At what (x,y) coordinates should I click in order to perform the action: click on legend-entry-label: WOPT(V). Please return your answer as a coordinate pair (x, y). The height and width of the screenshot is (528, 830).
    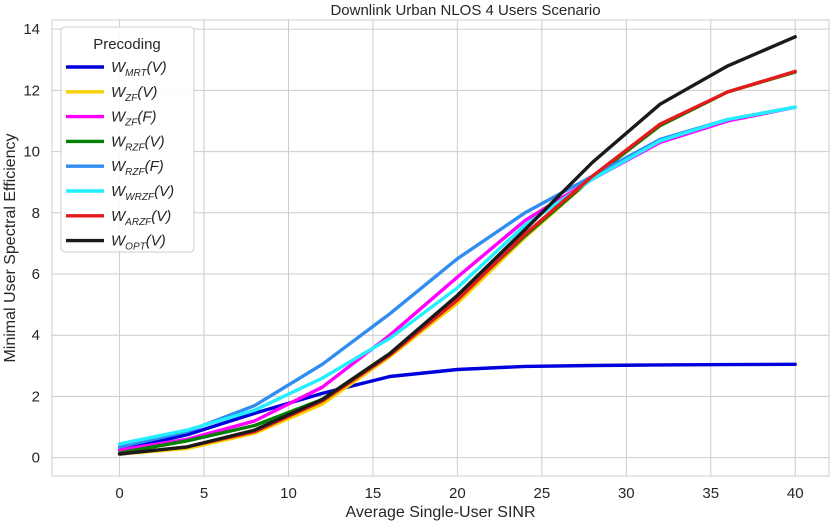
    Looking at the image, I should click on (138, 243).